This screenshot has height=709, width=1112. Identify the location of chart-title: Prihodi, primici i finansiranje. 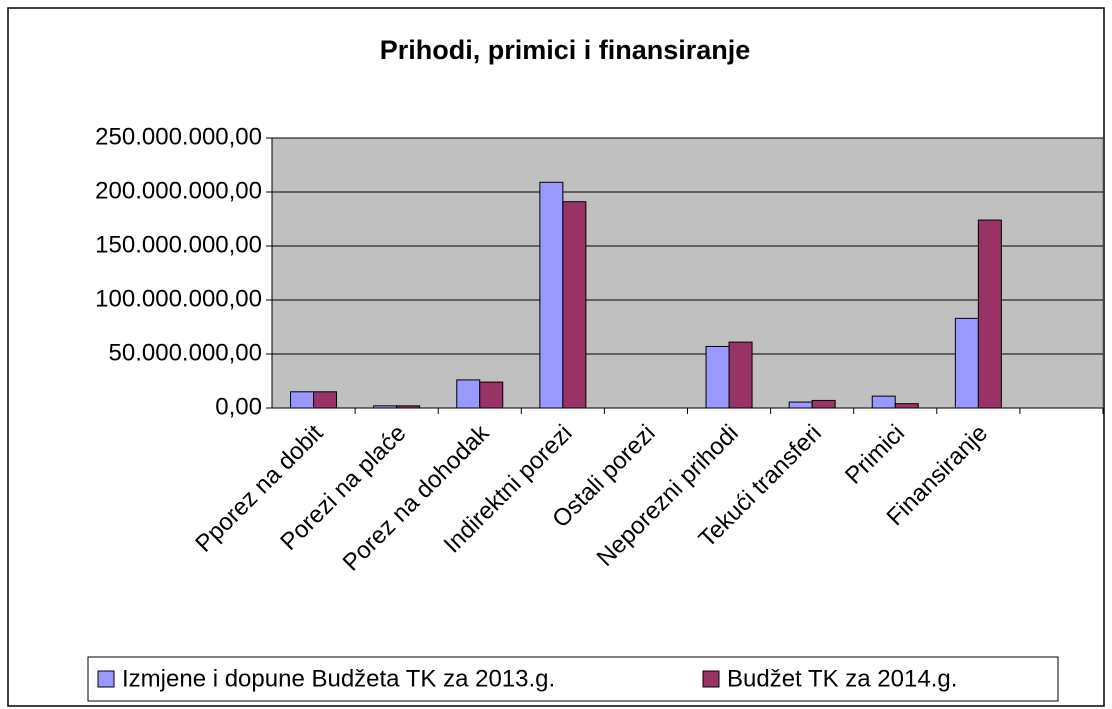
(565, 50).